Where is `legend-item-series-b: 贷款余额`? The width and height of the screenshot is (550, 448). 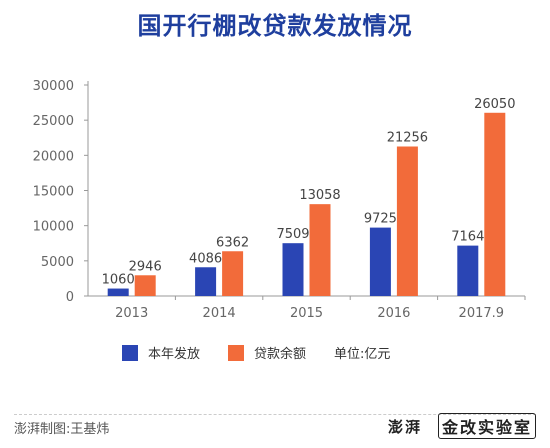
legend-item-series-b: 贷款余额 is located at coordinates (267, 352).